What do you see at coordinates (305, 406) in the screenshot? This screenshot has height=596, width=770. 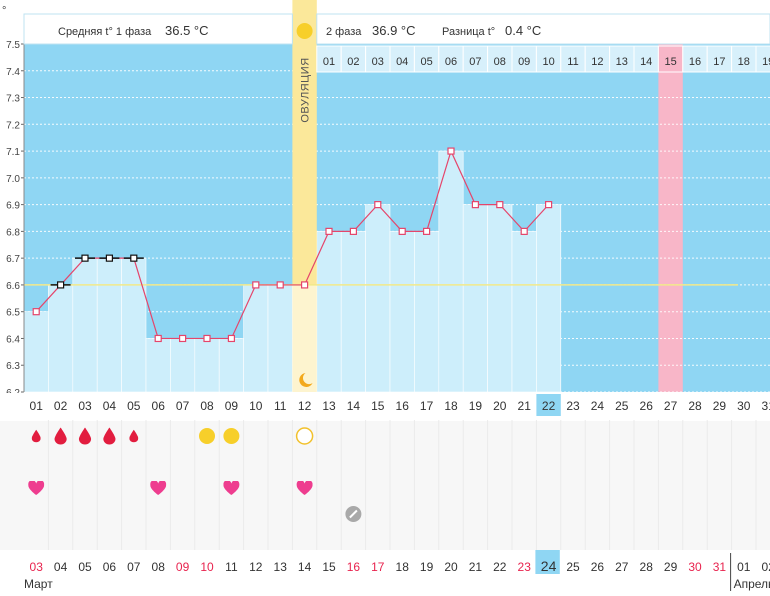 I see `cycle-day-label: 12` at bounding box center [305, 406].